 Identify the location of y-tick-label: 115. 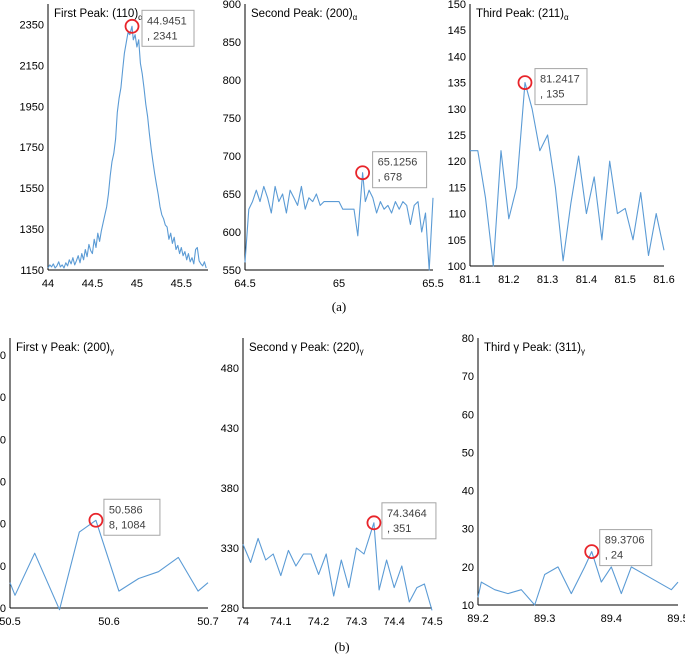
(457, 188).